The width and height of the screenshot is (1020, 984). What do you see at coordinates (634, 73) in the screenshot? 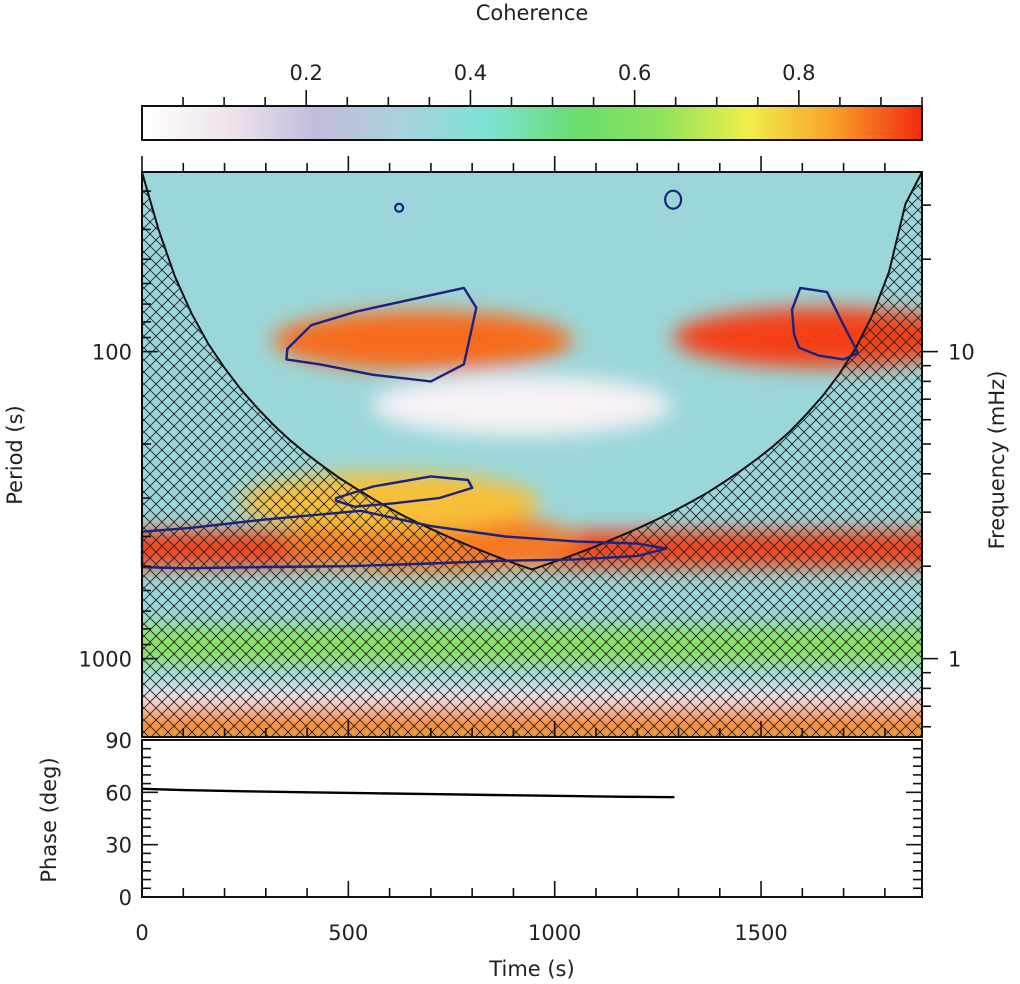
I see `colorbar-tick-label: 0.6` at bounding box center [634, 73].